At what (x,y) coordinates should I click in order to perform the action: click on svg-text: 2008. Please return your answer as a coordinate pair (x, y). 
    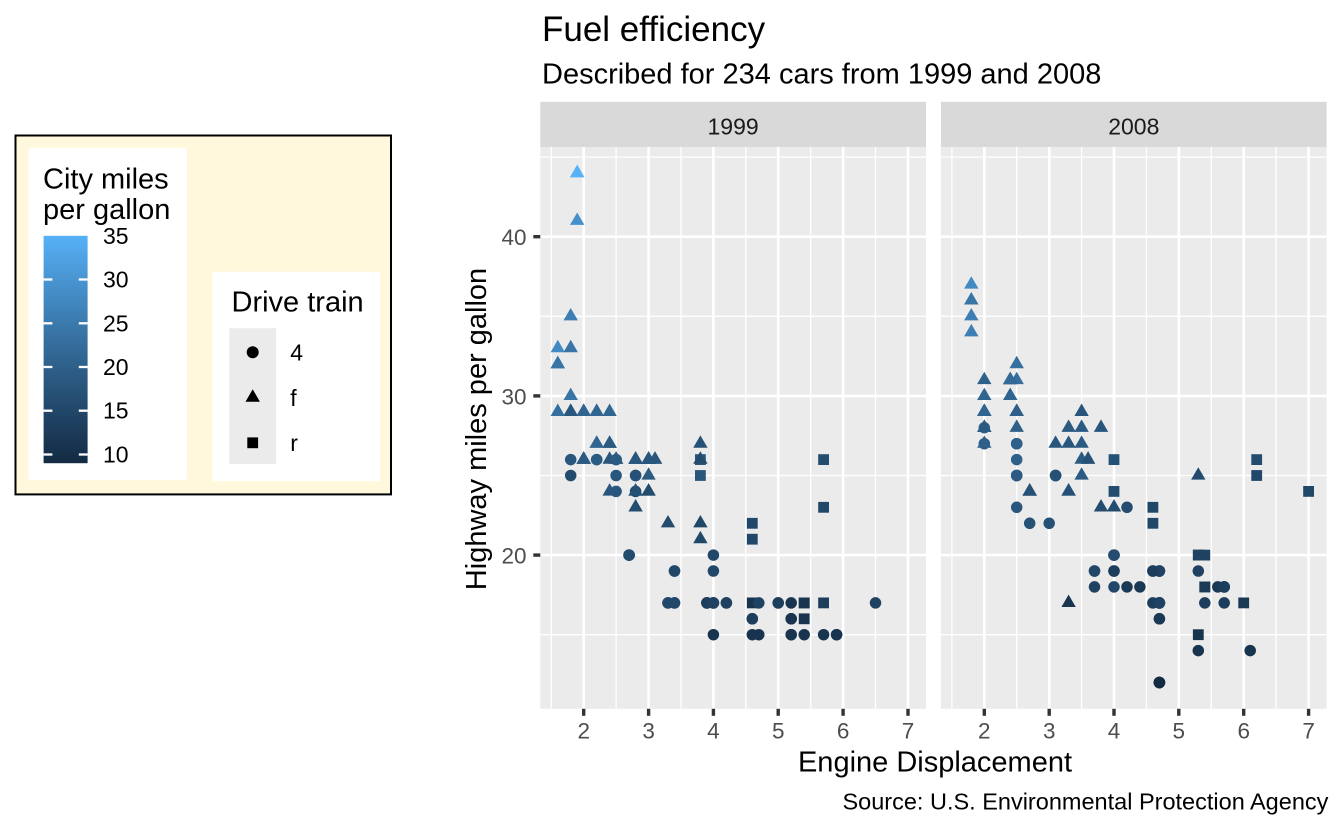
    Looking at the image, I should click on (1133, 127).